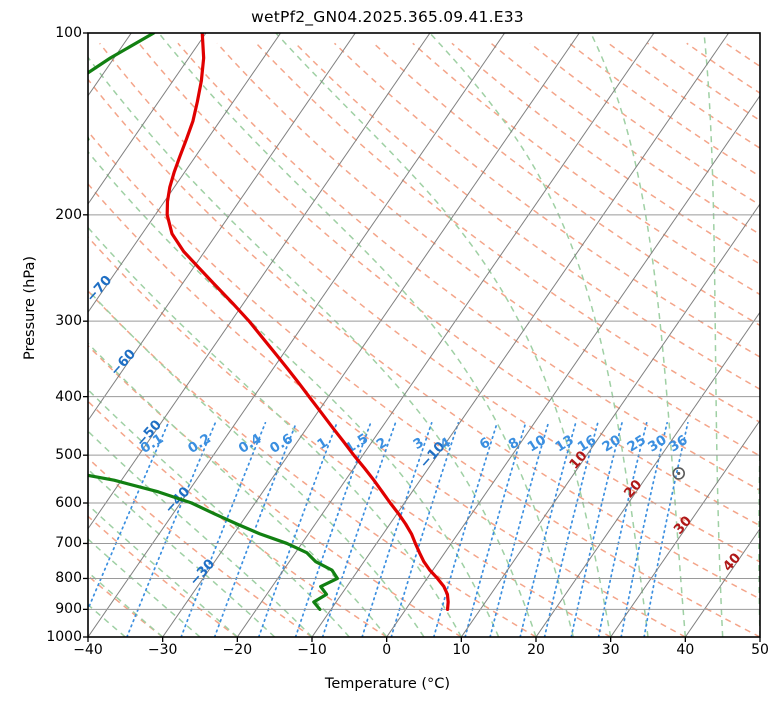 The width and height of the screenshot is (775, 708). What do you see at coordinates (461, 650) in the screenshot?
I see `x-tick-label: 10` at bounding box center [461, 650].